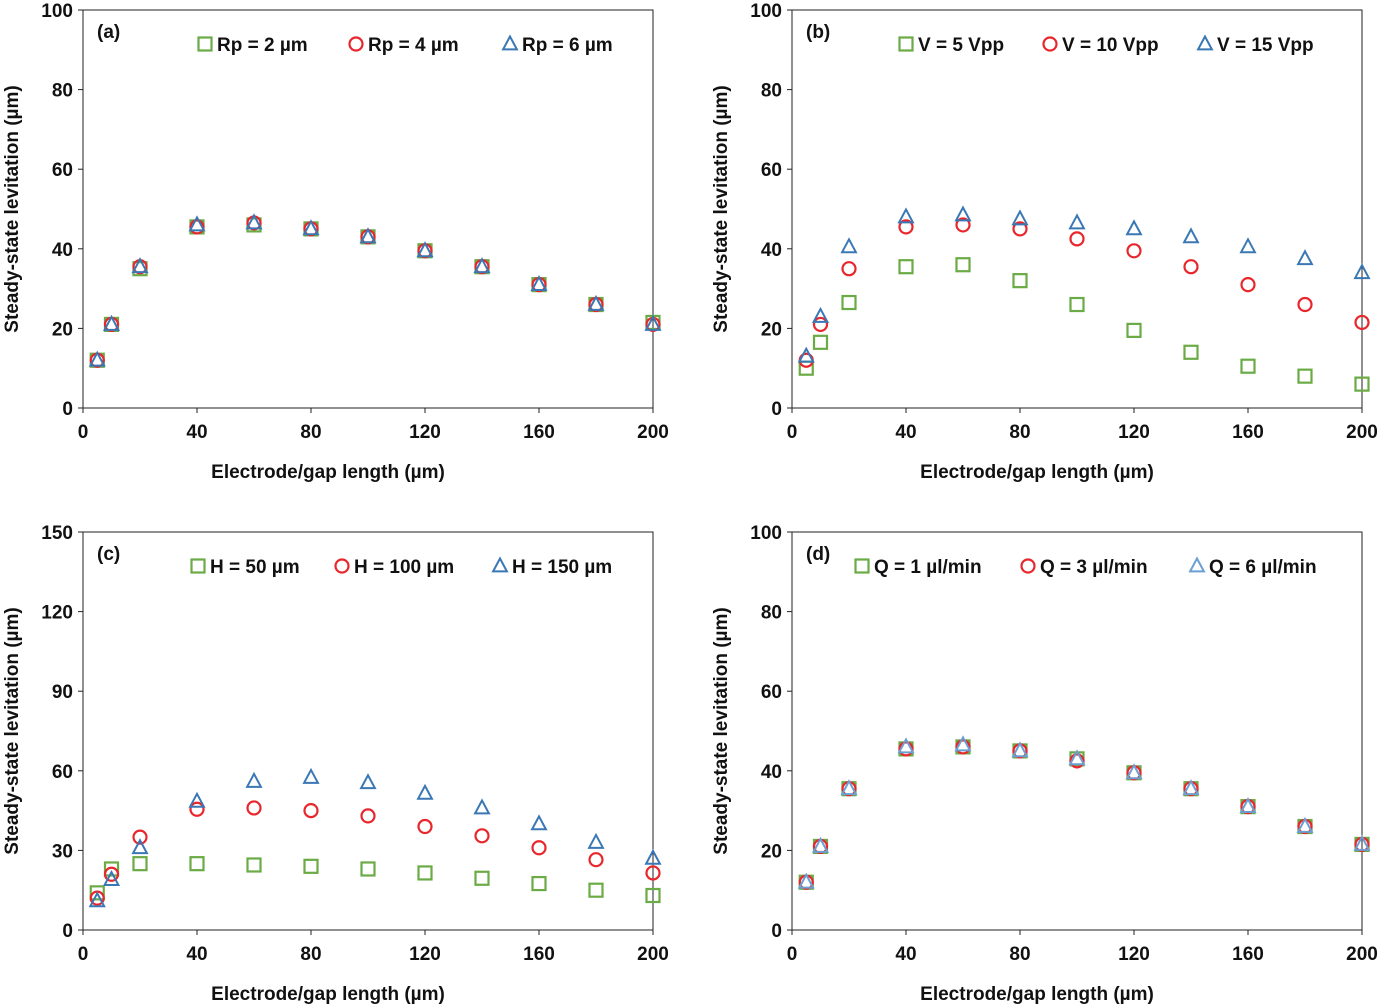 This screenshot has height=1007, width=1379. I want to click on y-tick-label: 90, so click(62, 692).